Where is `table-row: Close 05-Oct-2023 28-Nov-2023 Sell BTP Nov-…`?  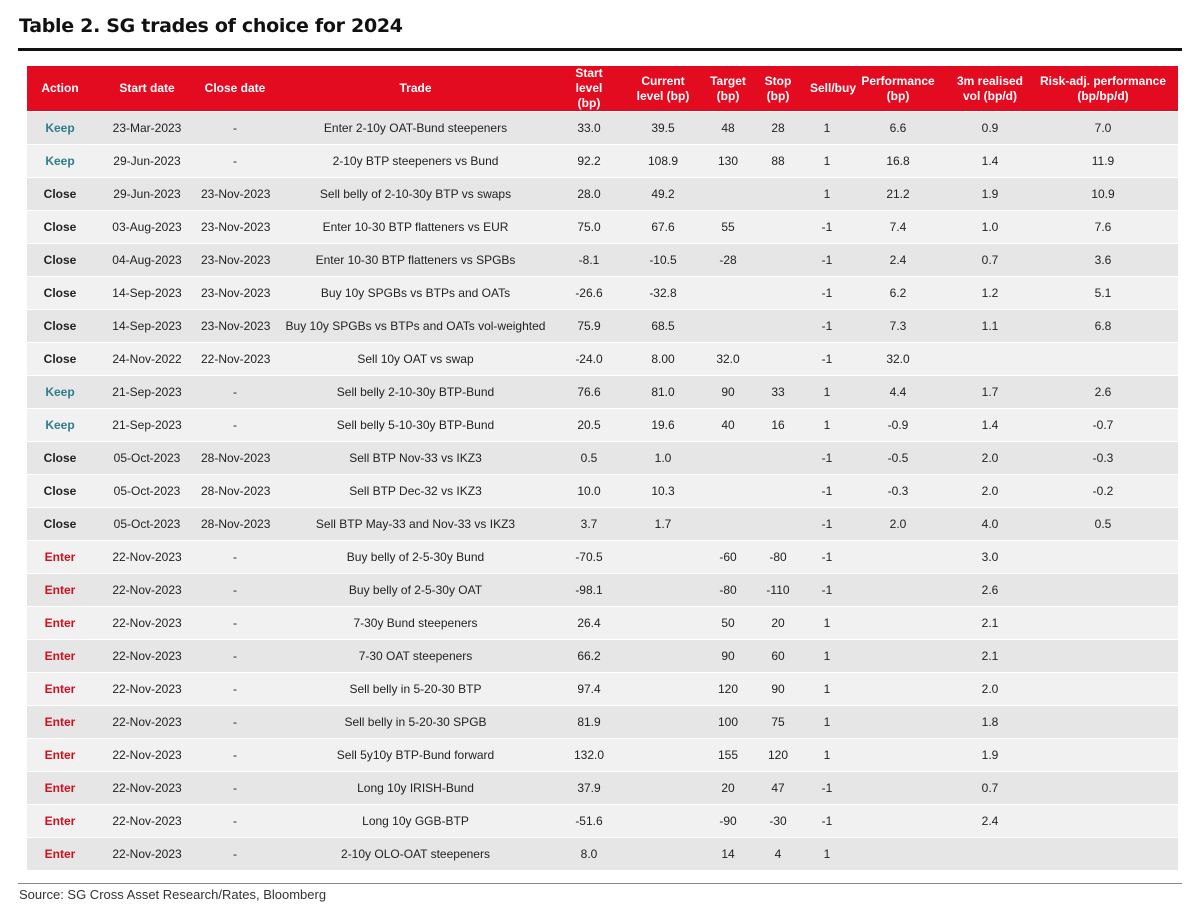
table-row: Close 05-Oct-2023 28-Nov-2023 Sell BTP Nov-… is located at coordinates (602, 458).